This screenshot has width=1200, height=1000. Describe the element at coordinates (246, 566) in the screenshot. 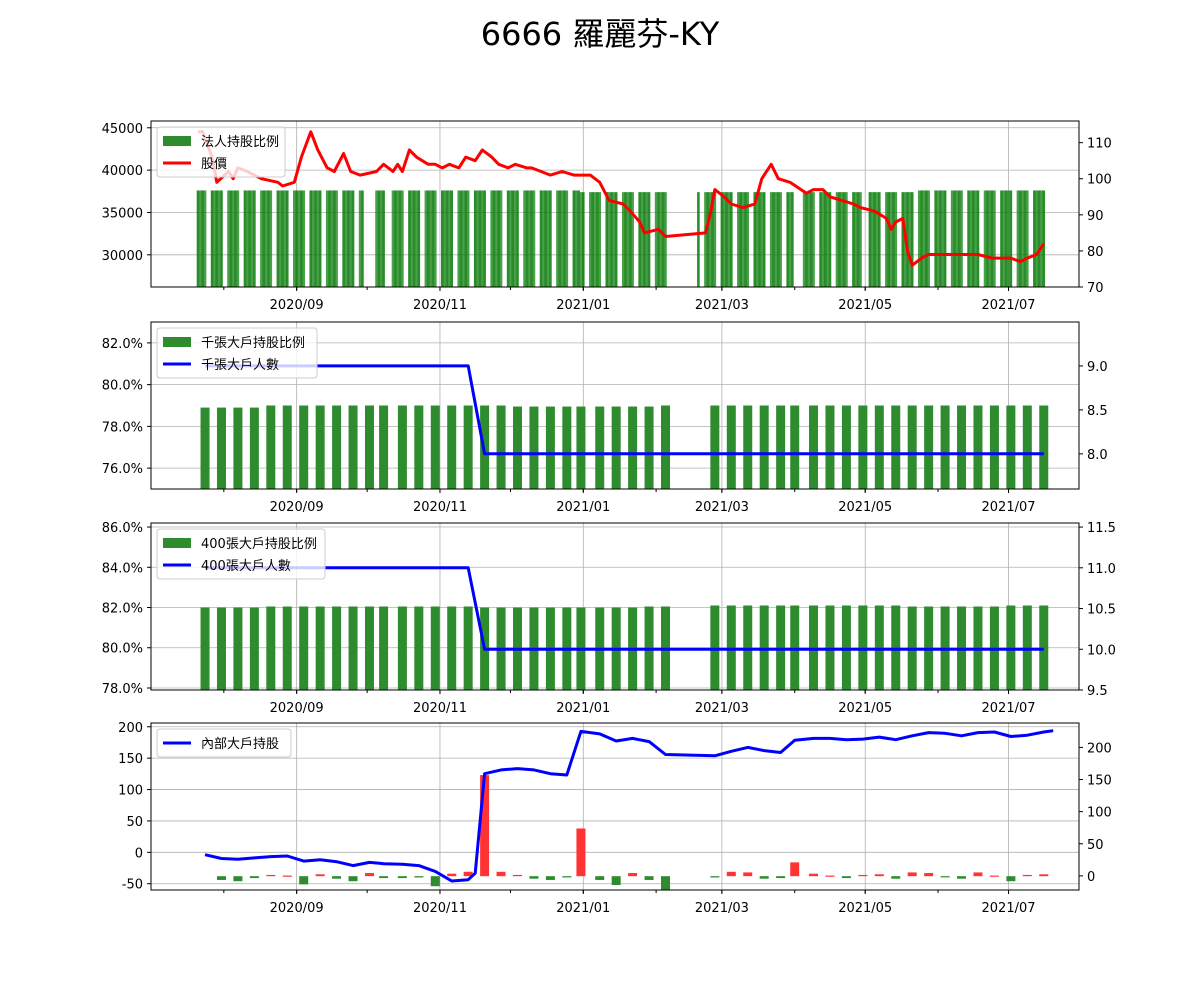

I see `legend-label: 400張大戶人數` at that location.